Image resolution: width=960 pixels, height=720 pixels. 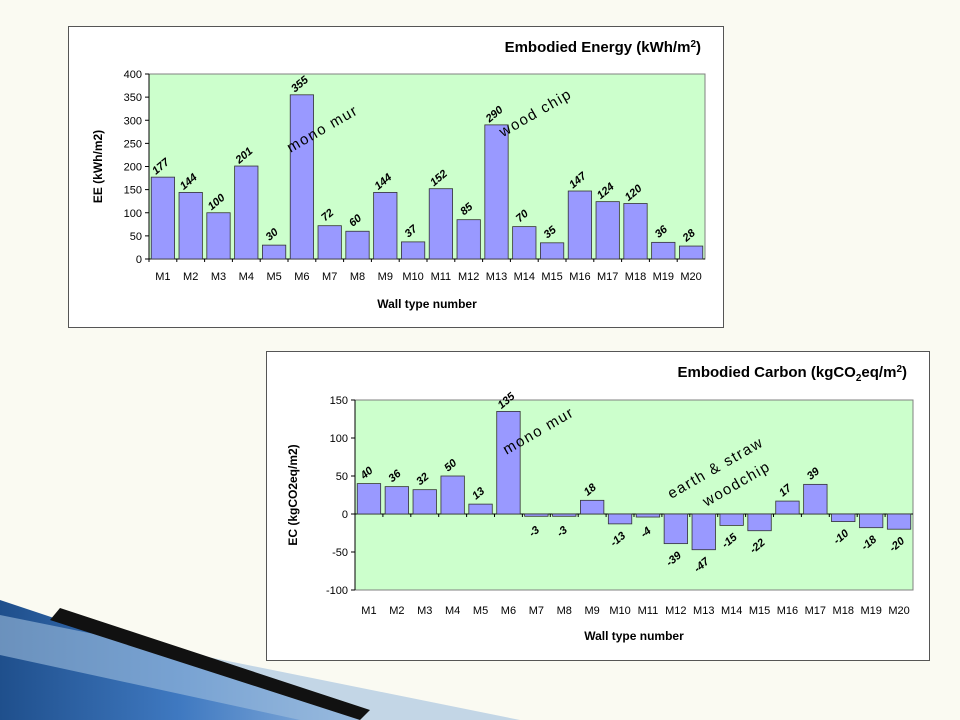 What do you see at coordinates (139, 260) in the screenshot?
I see `y-tick-label: 0` at bounding box center [139, 260].